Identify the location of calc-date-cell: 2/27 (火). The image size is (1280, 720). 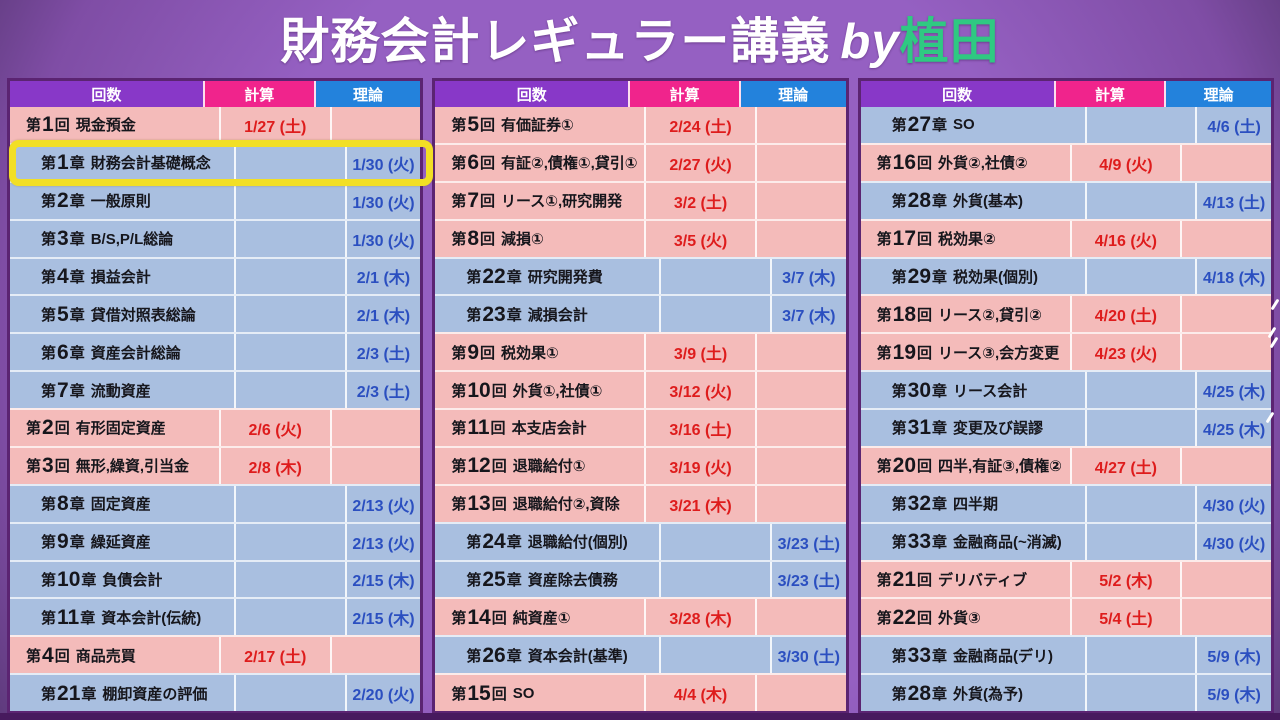
(700, 162).